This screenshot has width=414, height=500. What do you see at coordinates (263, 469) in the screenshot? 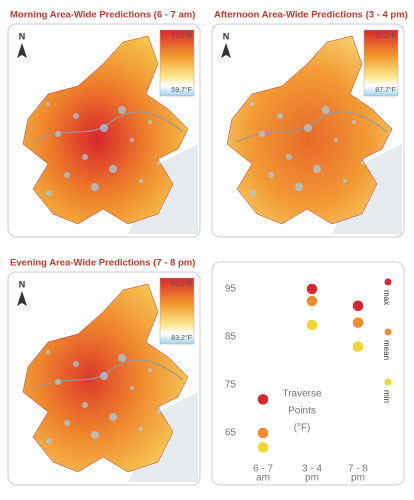
I see `x-tick-label: 6 - 7` at bounding box center [263, 469].